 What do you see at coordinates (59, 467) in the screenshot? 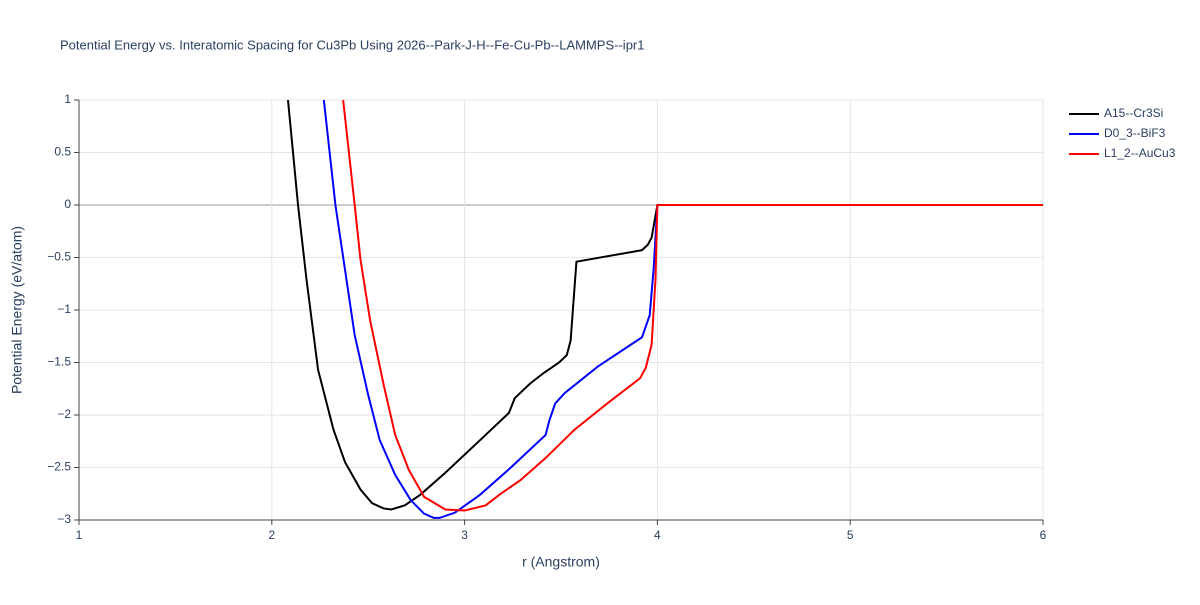
I see `y-tick-label: −2.5` at bounding box center [59, 467].